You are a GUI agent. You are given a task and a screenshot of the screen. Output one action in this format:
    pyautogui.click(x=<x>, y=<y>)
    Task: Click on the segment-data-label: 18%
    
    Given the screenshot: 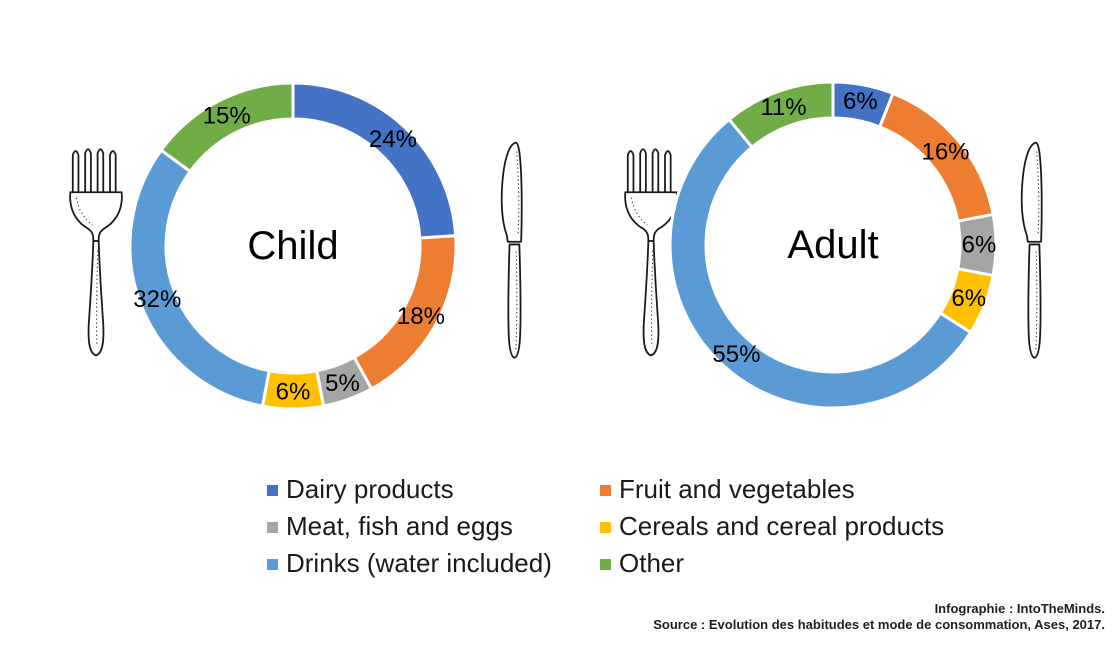 What is the action you would take?
    pyautogui.click(x=421, y=316)
    